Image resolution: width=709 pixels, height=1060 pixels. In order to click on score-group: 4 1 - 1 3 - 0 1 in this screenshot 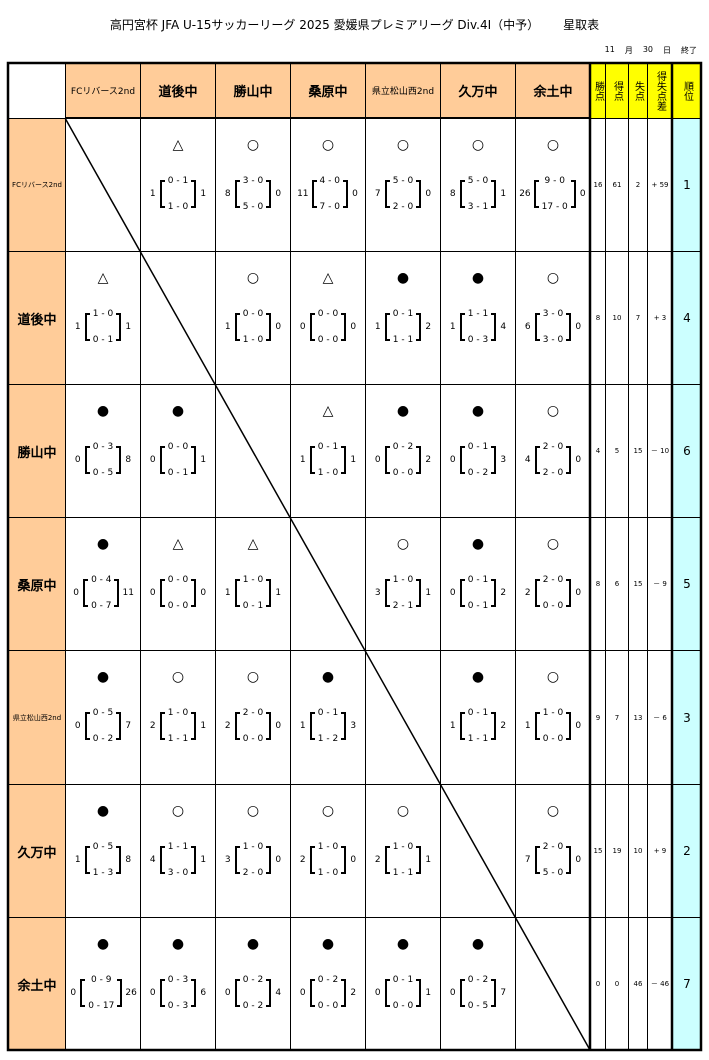, I will do `click(178, 860)`.